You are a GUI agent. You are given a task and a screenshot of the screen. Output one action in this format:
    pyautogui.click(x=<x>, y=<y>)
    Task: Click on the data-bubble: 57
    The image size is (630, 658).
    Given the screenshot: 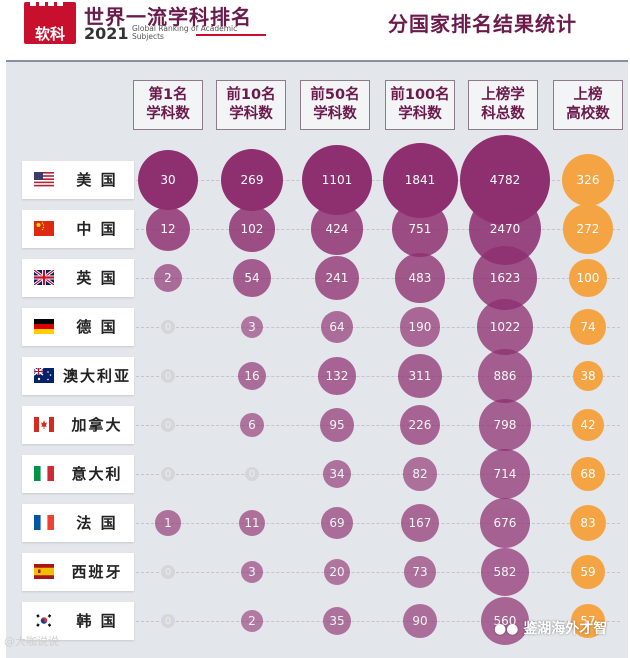 What is the action you would take?
    pyautogui.click(x=588, y=621)
    